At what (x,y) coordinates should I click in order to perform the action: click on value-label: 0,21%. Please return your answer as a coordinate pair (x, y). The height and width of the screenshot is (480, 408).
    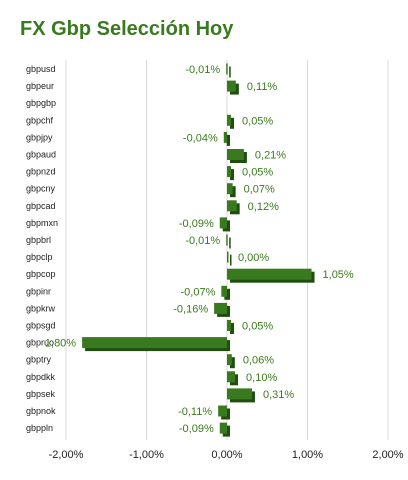
    Looking at the image, I should click on (270, 156).